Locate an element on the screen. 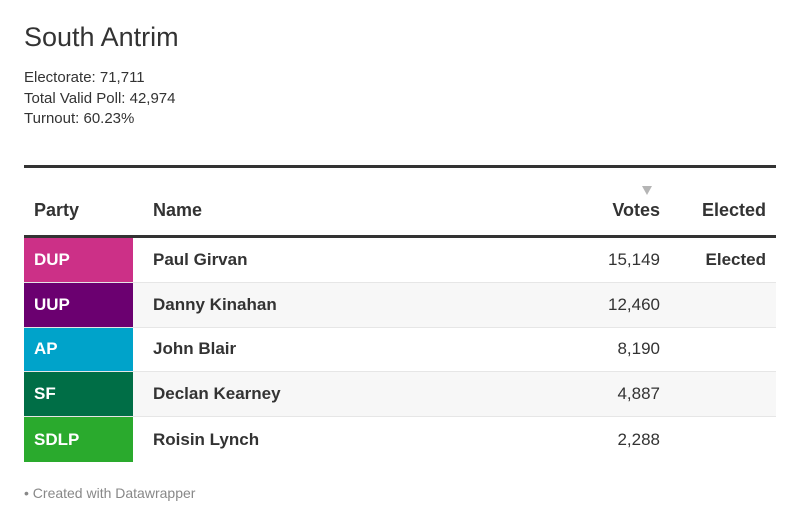 The height and width of the screenshot is (524, 800). datawrapper-credit: • Created with Datawrapper is located at coordinates (110, 493).